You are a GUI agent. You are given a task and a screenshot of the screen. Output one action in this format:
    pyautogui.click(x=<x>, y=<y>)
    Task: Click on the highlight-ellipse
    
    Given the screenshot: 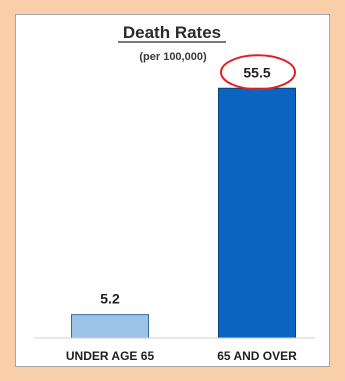 What is the action you would take?
    pyautogui.click(x=258, y=72)
    